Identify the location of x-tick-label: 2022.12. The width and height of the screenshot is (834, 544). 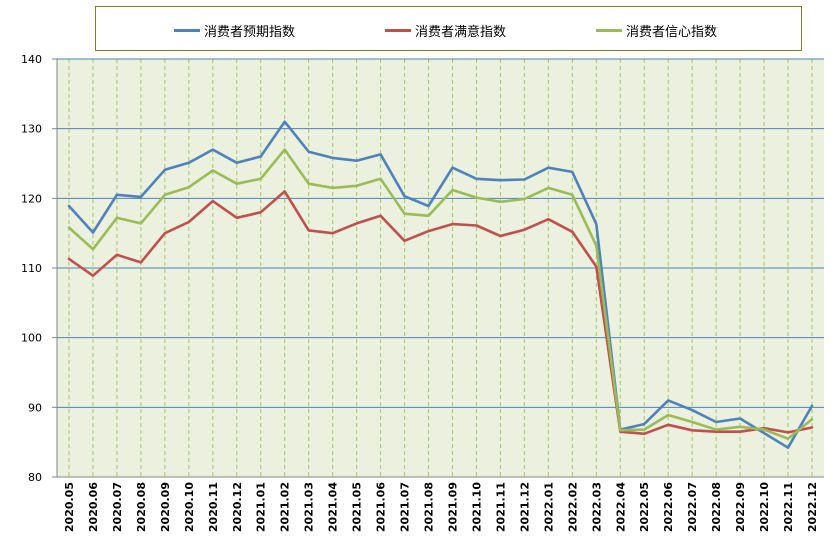
(812, 507).